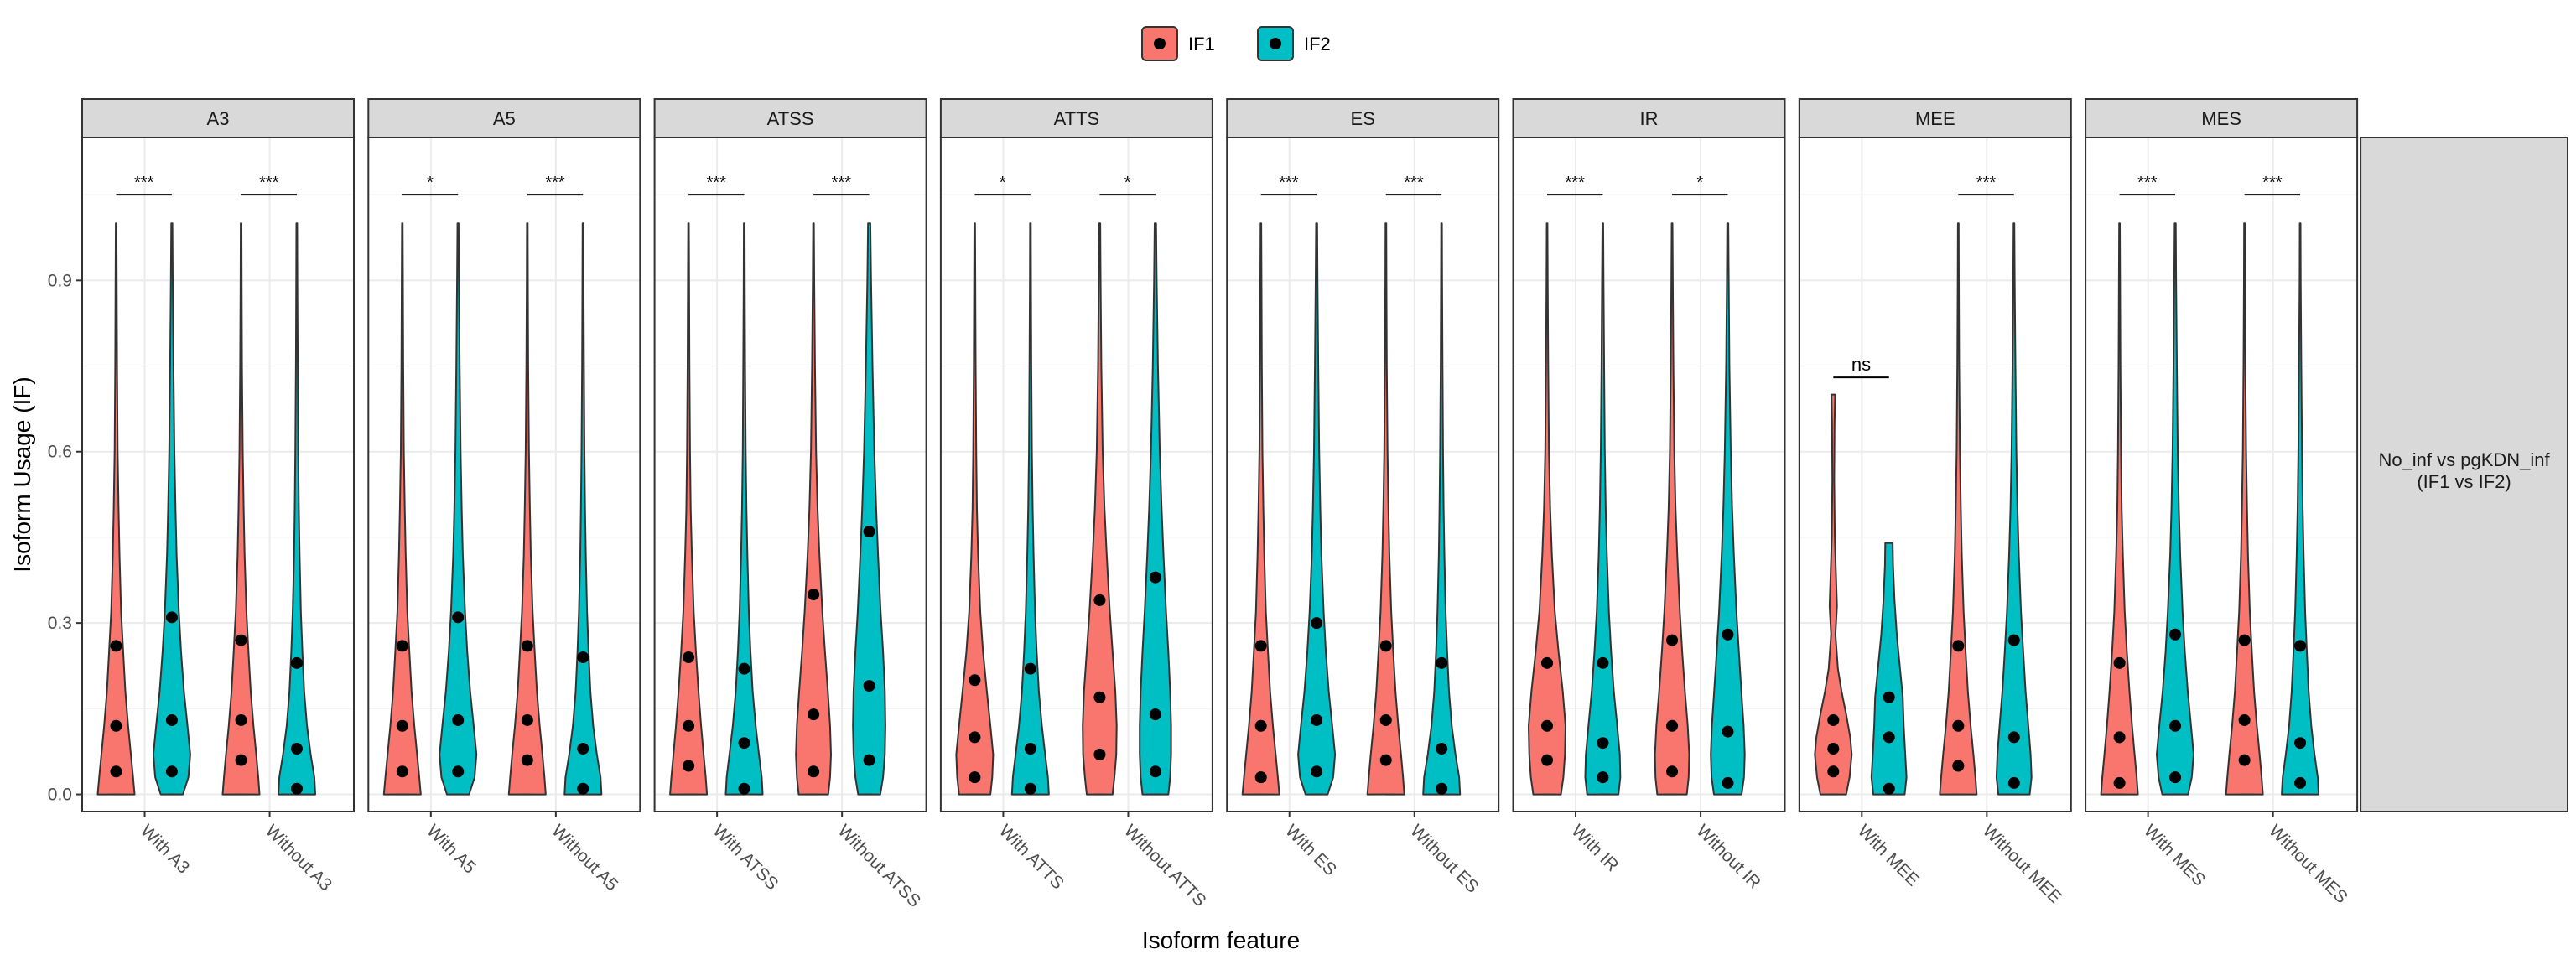 This screenshot has width=2576, height=970. I want to click on legend-key-dot, so click(1160, 43).